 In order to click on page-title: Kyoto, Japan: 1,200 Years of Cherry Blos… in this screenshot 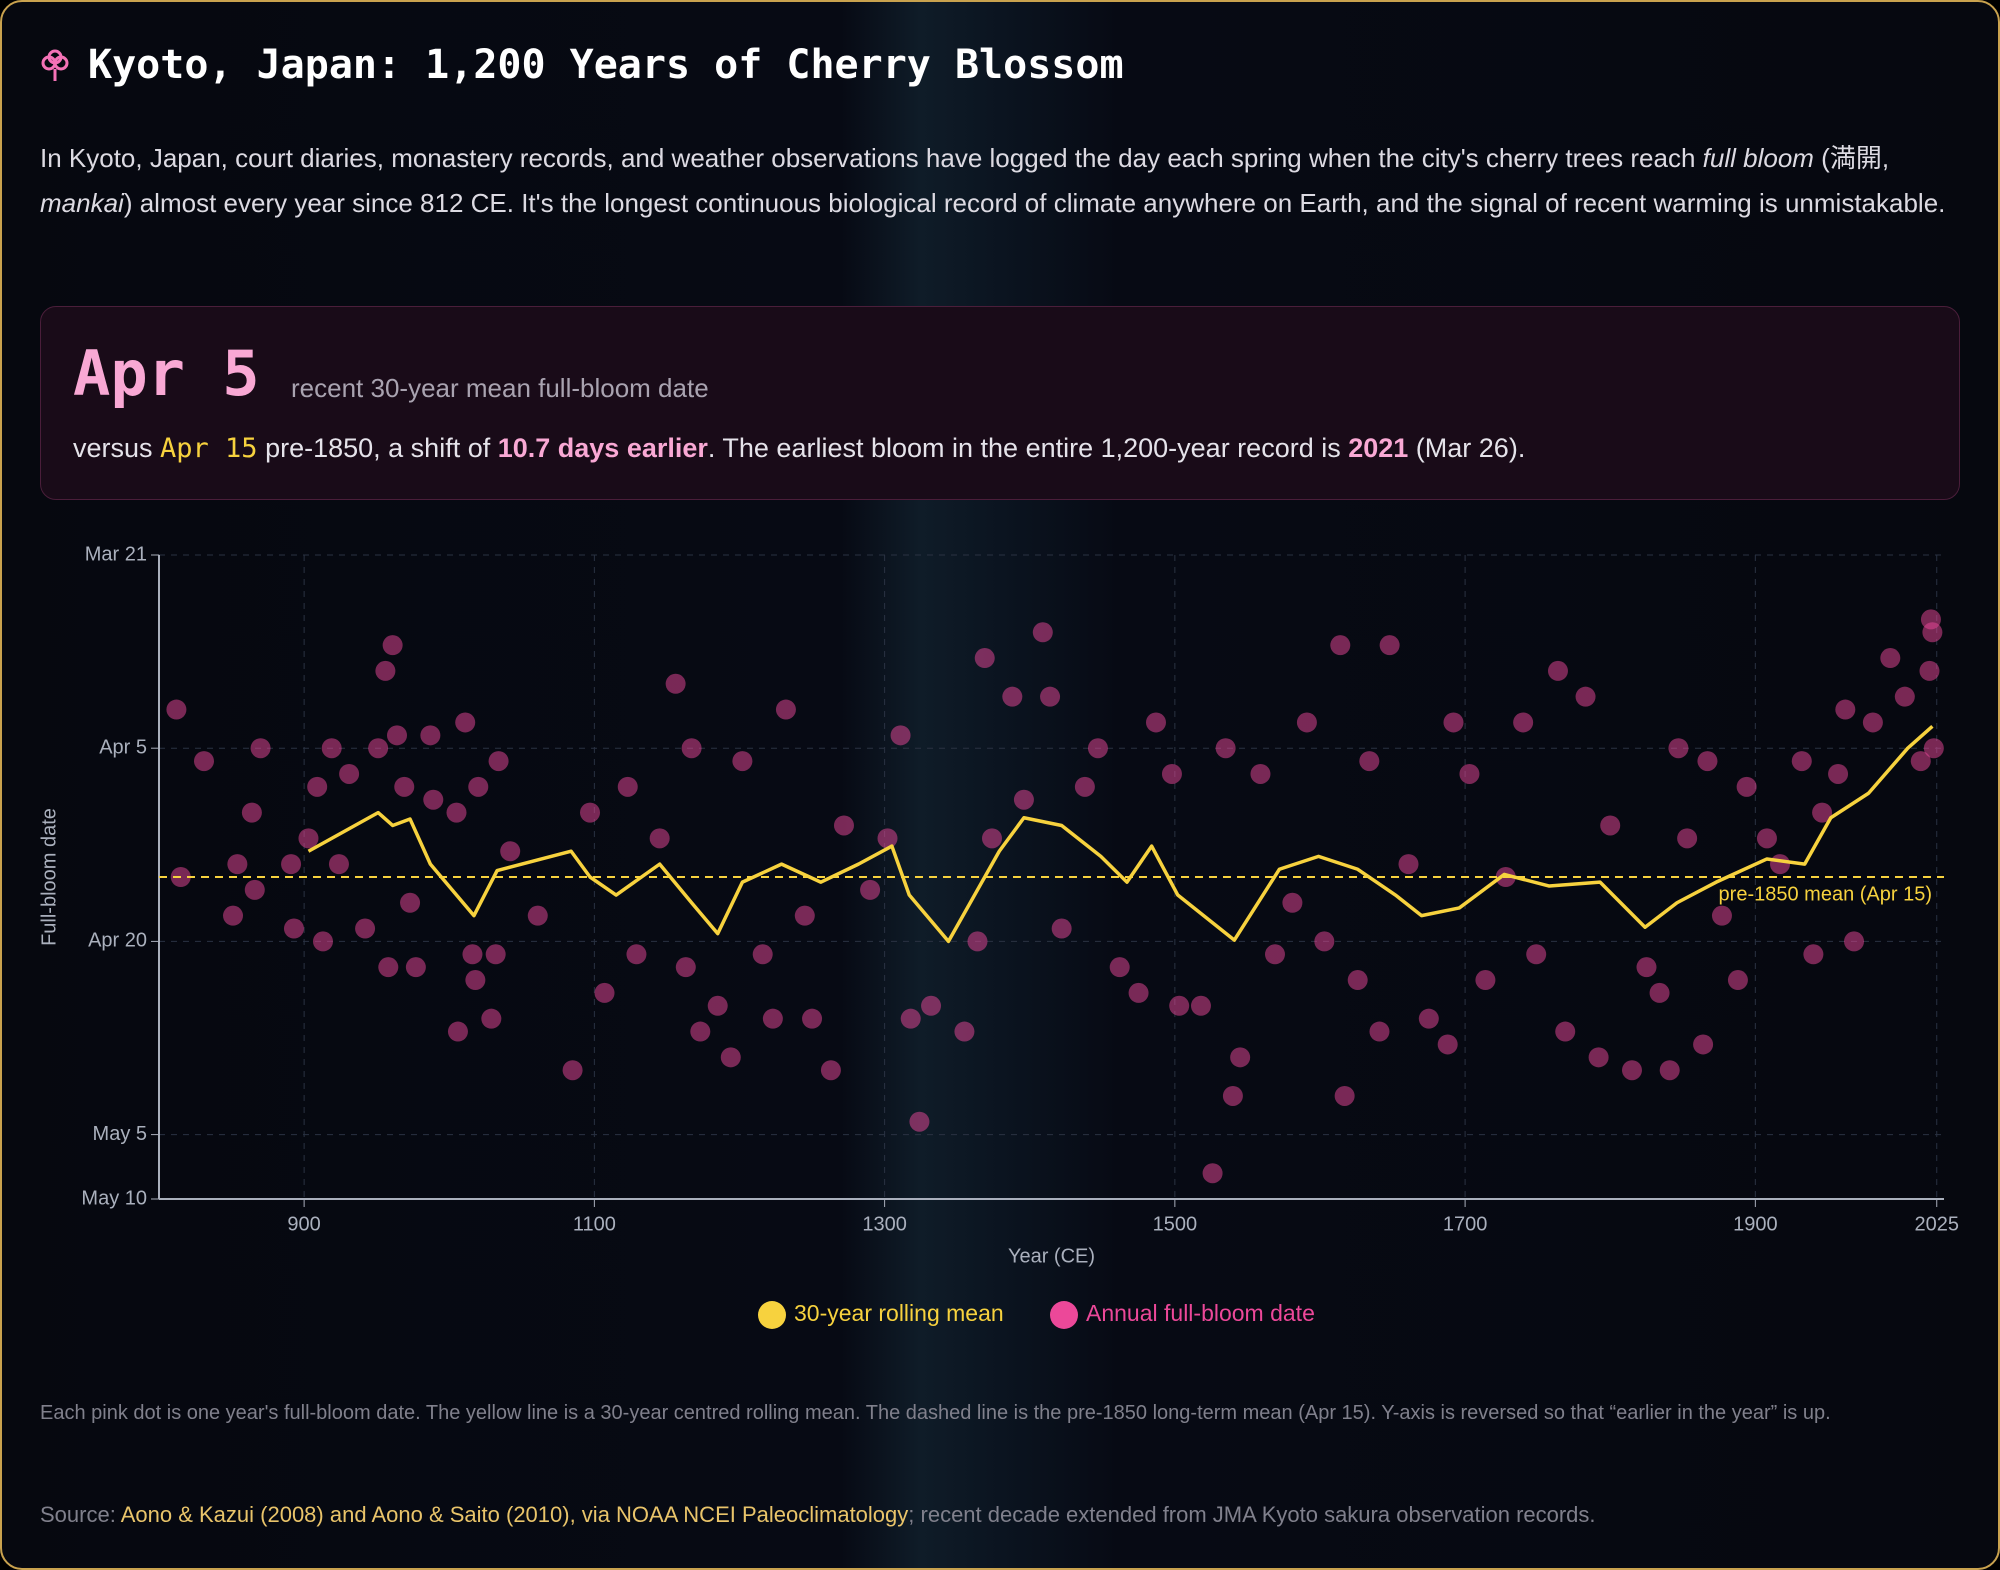, I will do `click(606, 65)`.